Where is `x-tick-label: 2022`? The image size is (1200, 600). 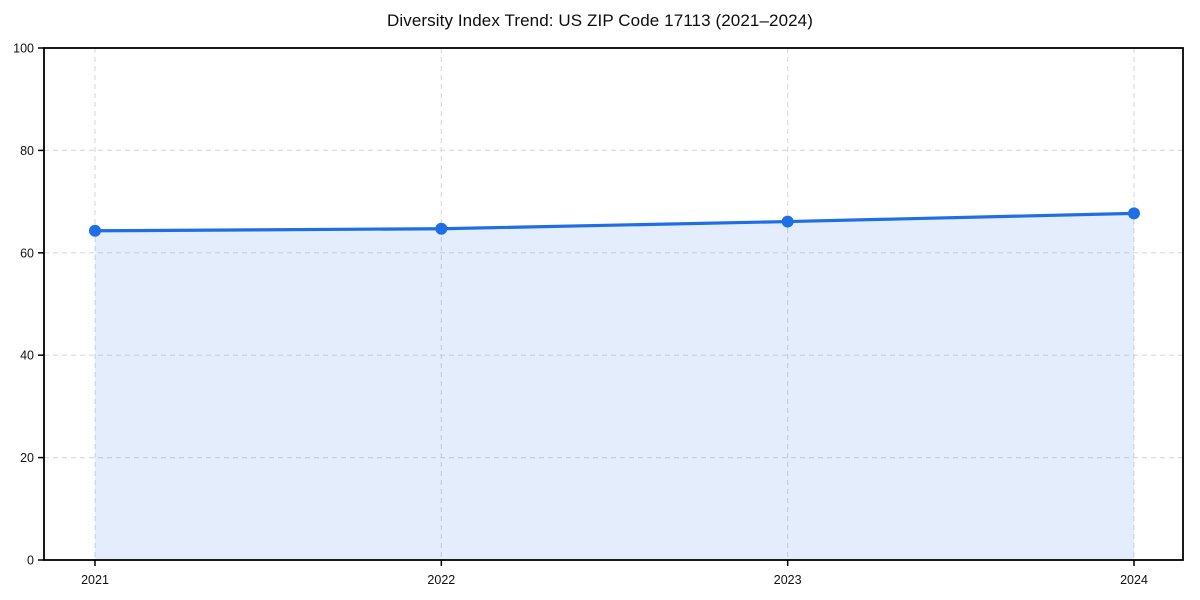
x-tick-label: 2022 is located at coordinates (441, 580).